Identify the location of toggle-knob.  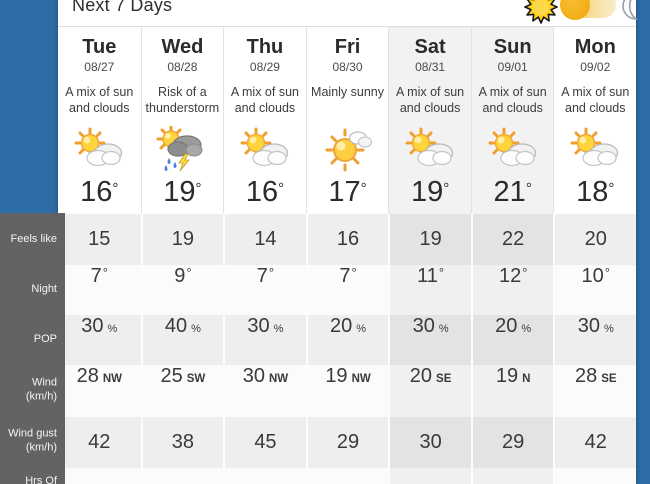
(575, 10).